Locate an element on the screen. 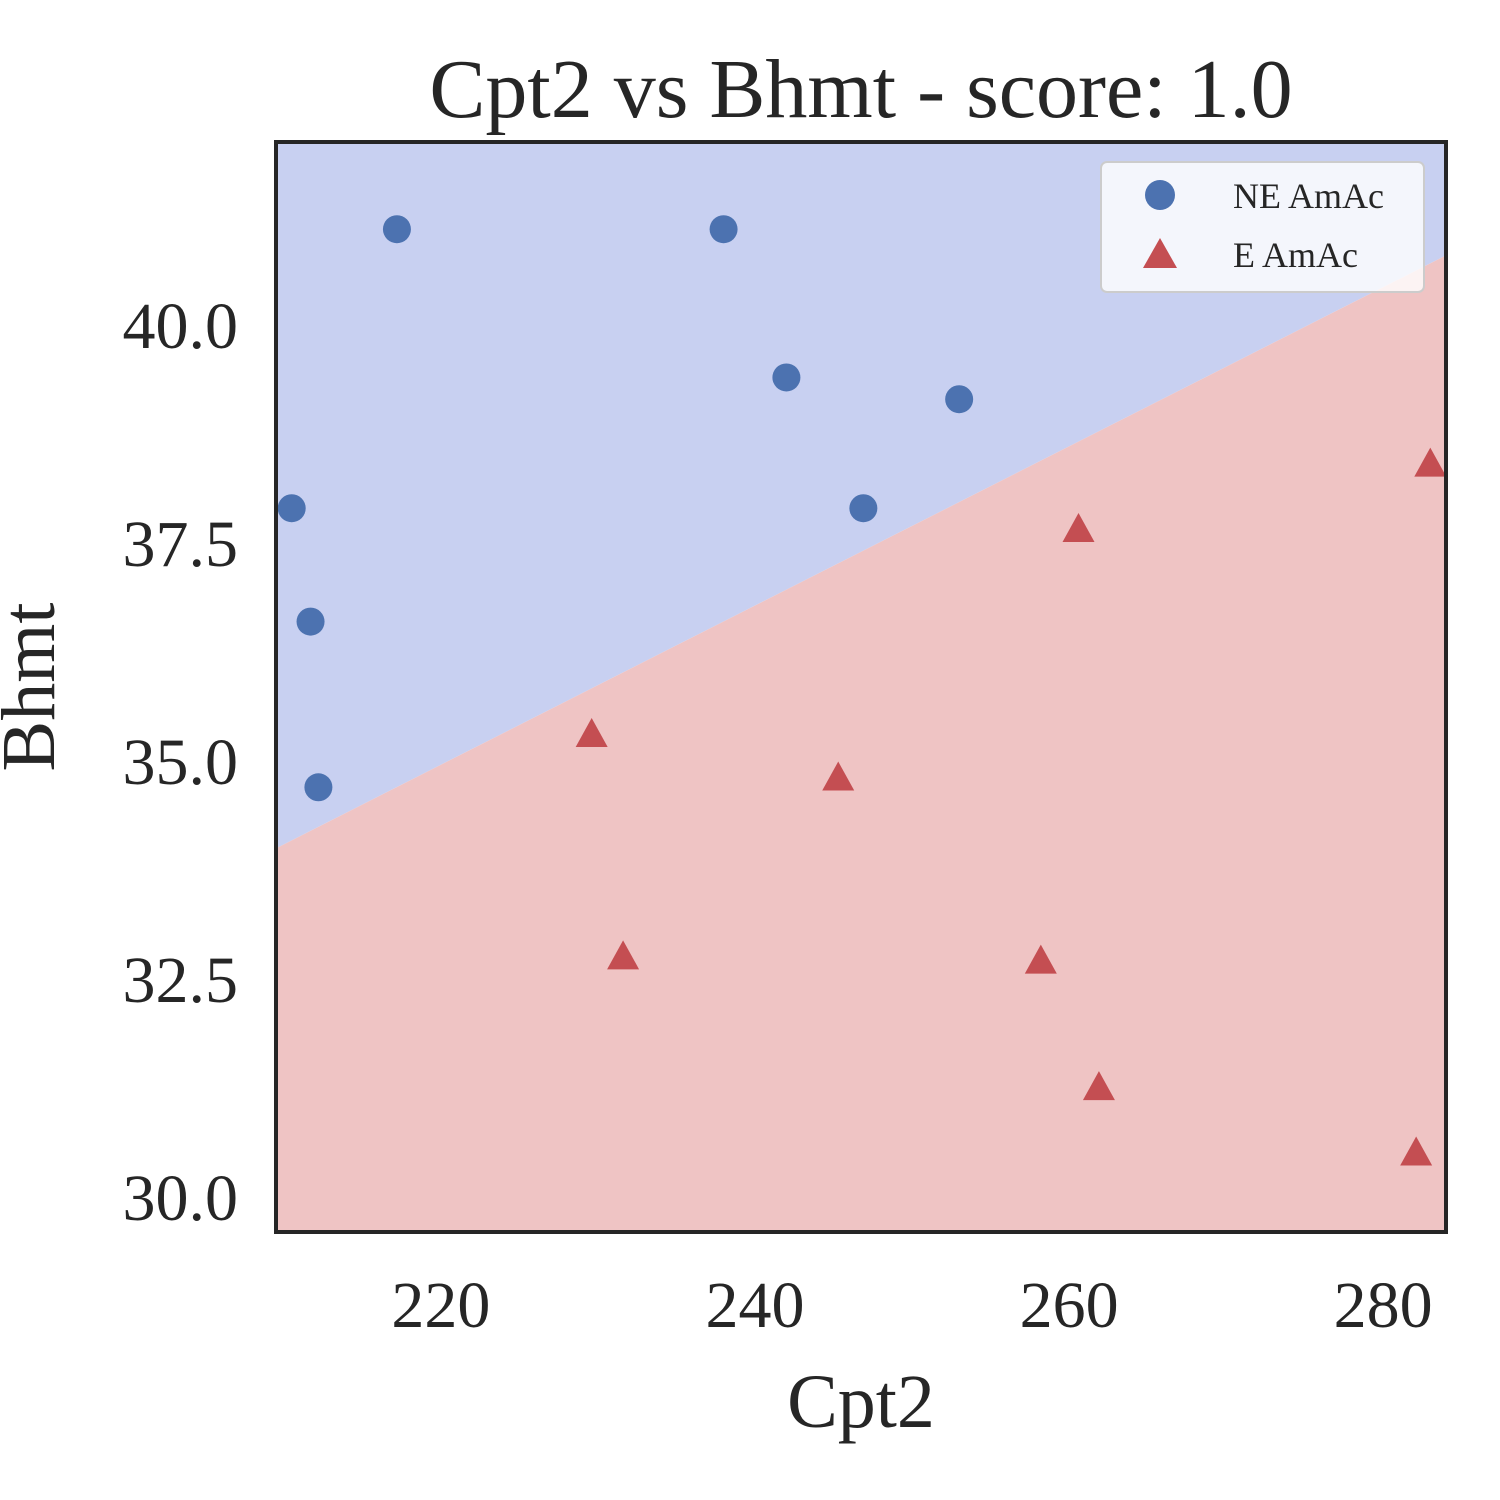 The image size is (1500, 1500). y-tick-label: 35.0 is located at coordinates (181, 762).